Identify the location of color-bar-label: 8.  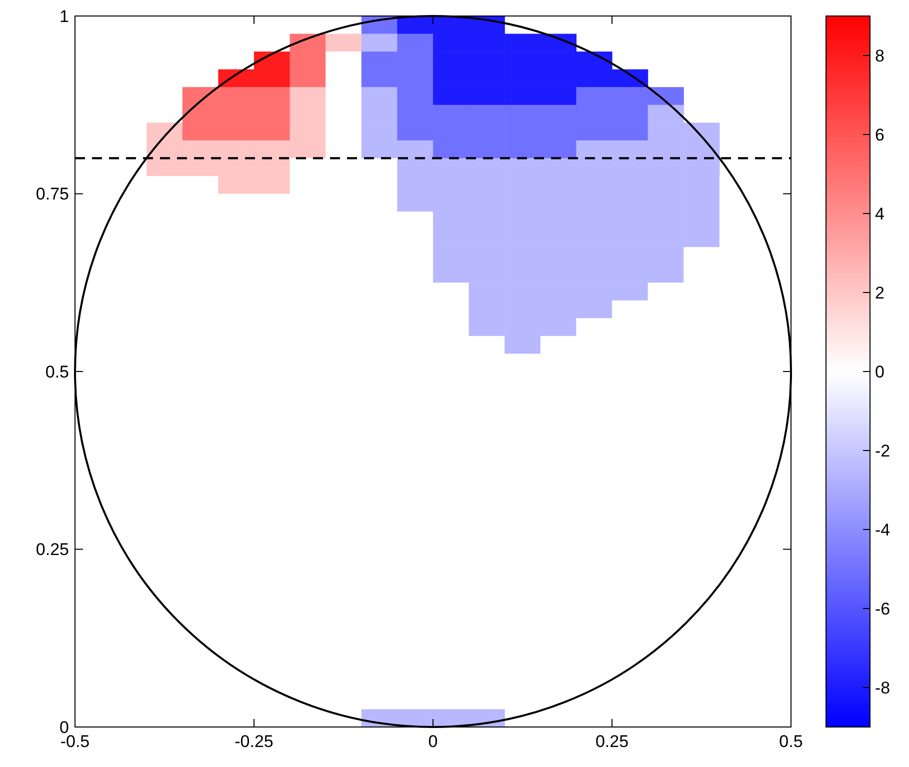
(879, 56).